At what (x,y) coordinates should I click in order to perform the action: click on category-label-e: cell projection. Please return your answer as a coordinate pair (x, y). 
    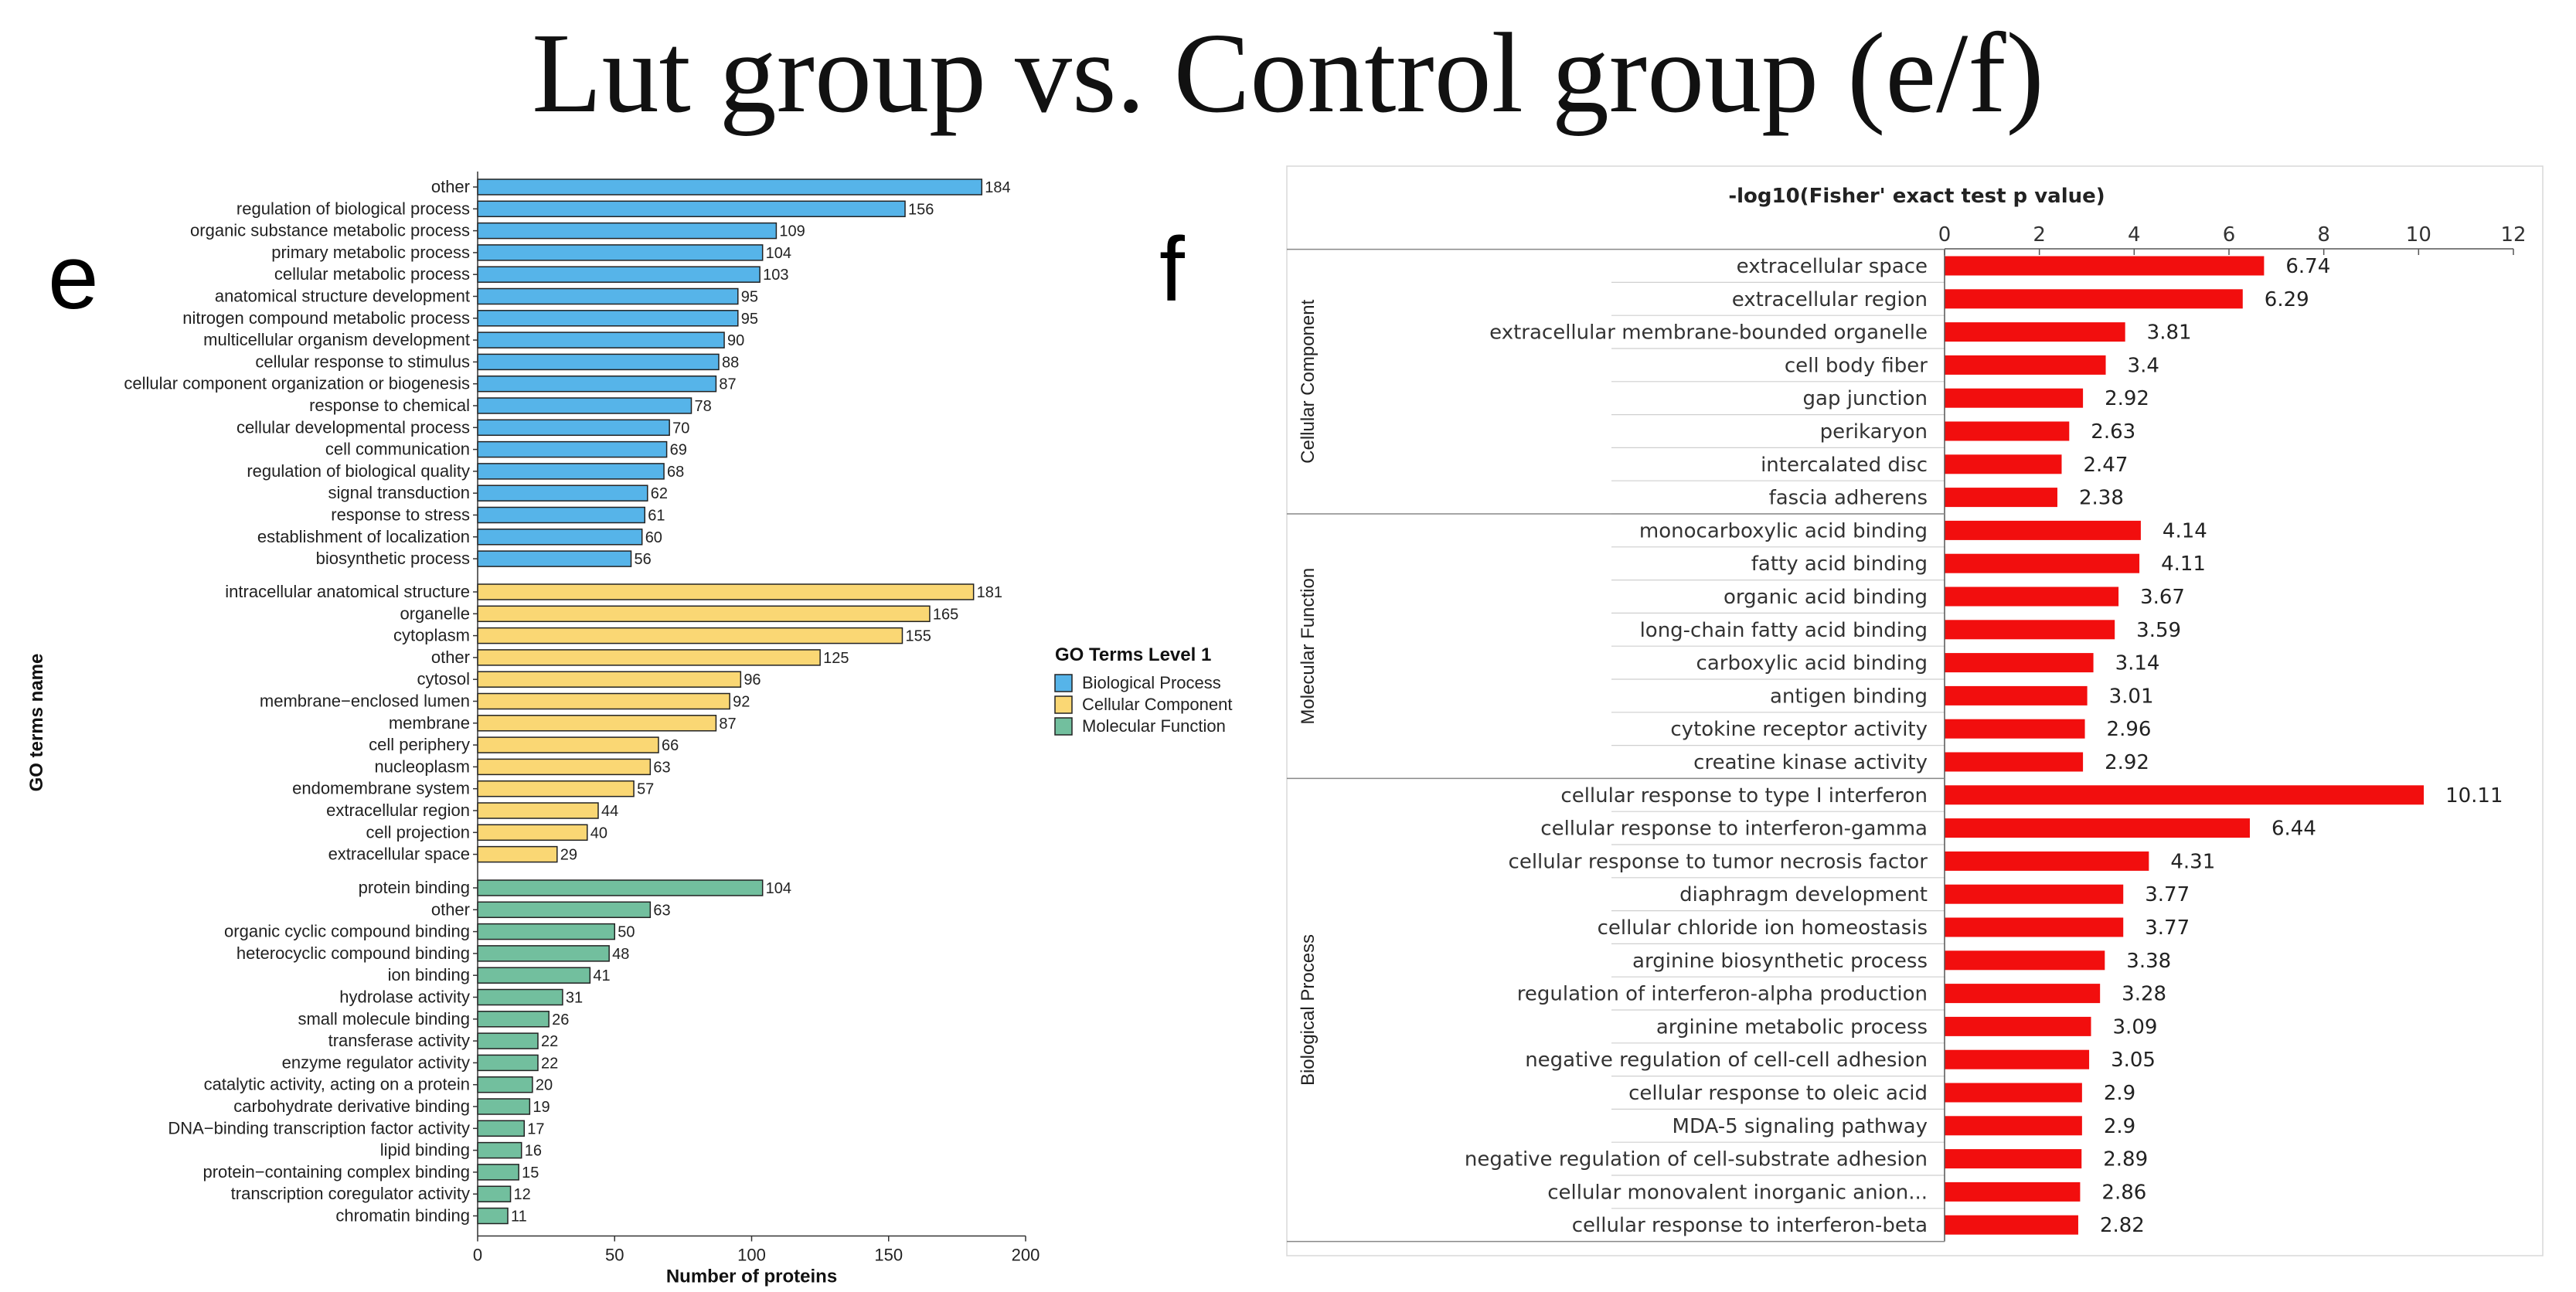
    Looking at the image, I should click on (418, 832).